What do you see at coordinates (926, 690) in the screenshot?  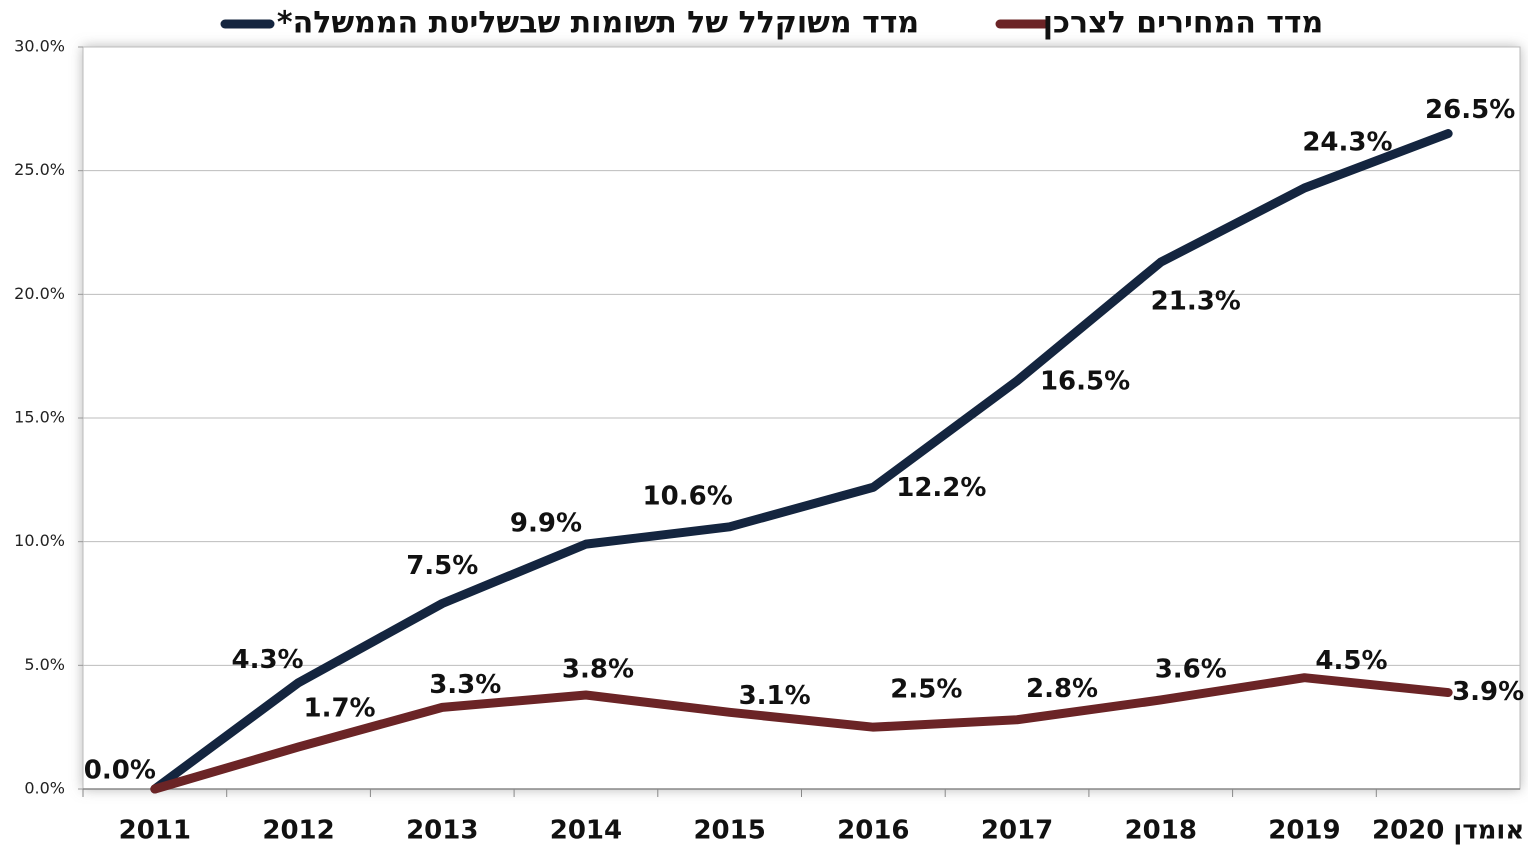 I see `data-label: 2.5%` at bounding box center [926, 690].